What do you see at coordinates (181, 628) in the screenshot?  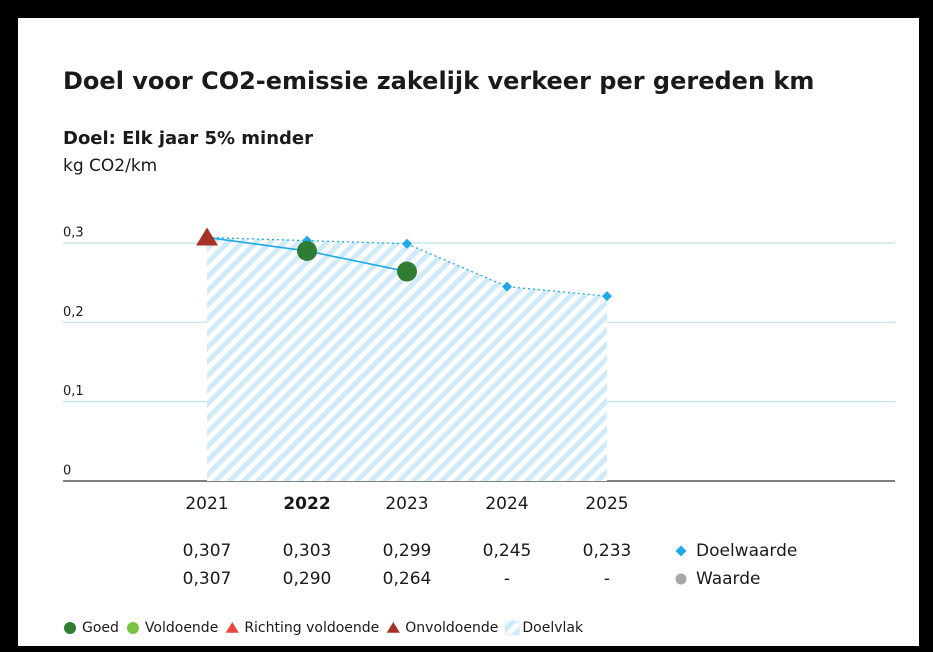 I see `legend-label: Voldoende` at bounding box center [181, 628].